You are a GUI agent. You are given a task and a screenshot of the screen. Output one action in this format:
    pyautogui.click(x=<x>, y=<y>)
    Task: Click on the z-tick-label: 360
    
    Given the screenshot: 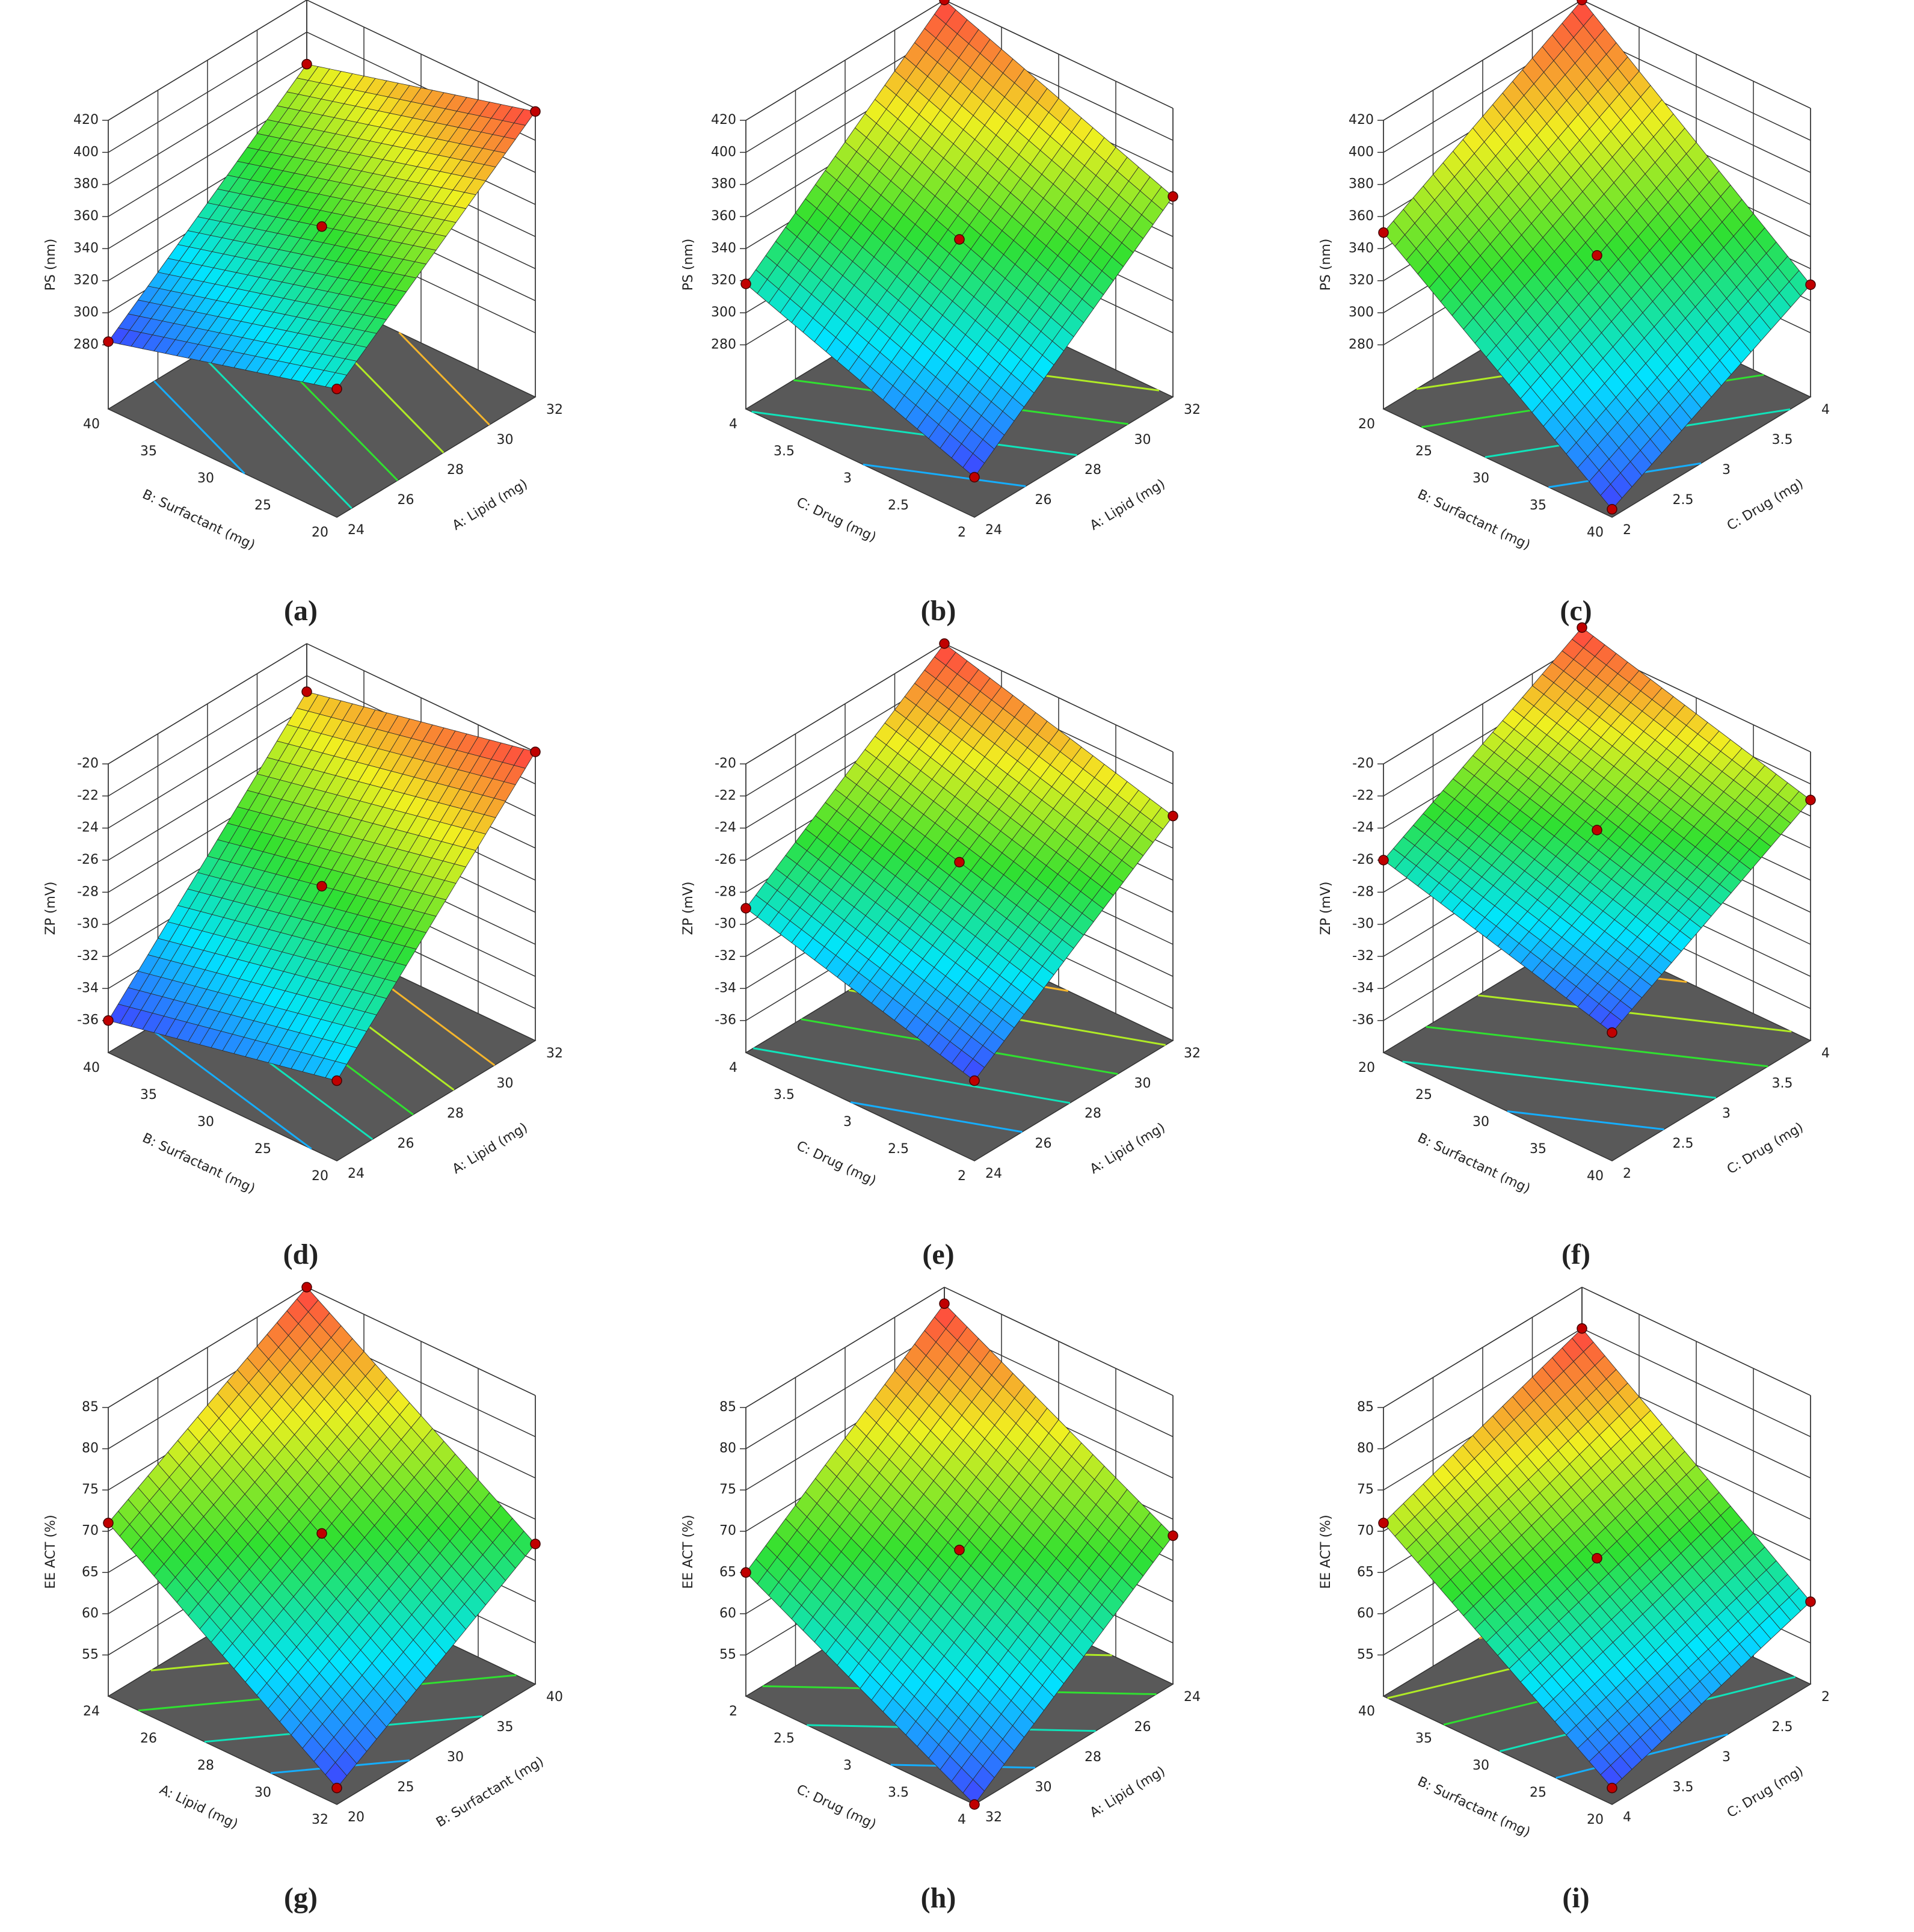 What is the action you would take?
    pyautogui.click(x=723, y=216)
    